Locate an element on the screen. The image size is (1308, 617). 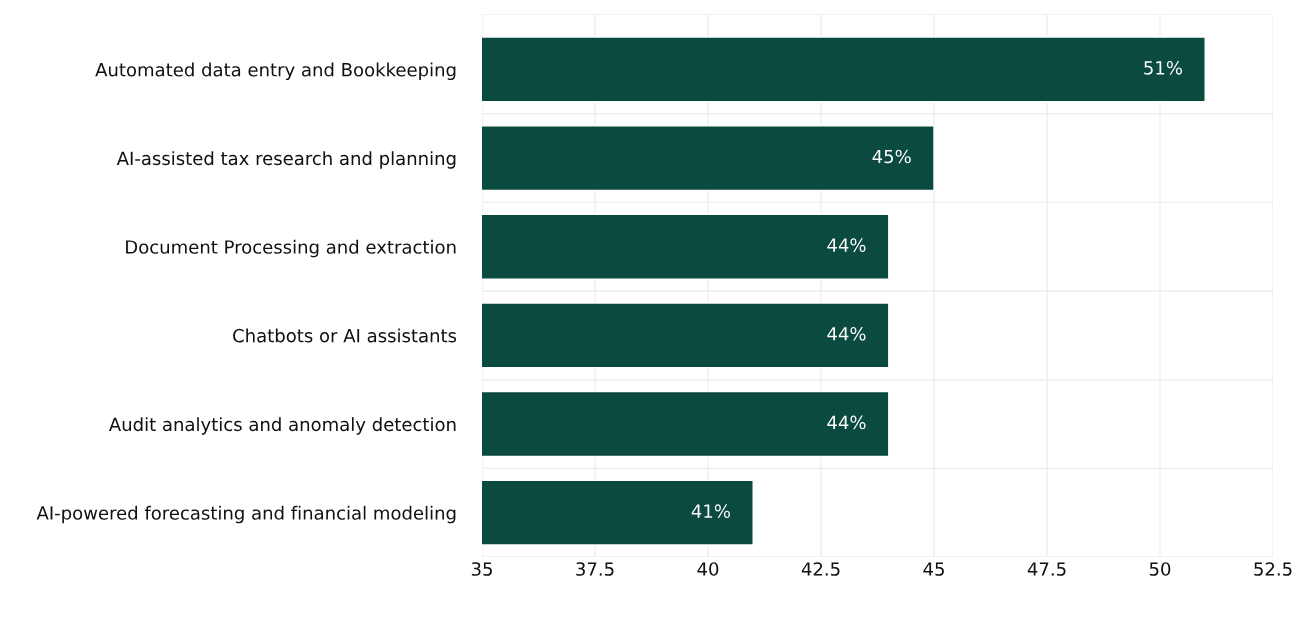
x-tick-label: 50 is located at coordinates (1160, 569).